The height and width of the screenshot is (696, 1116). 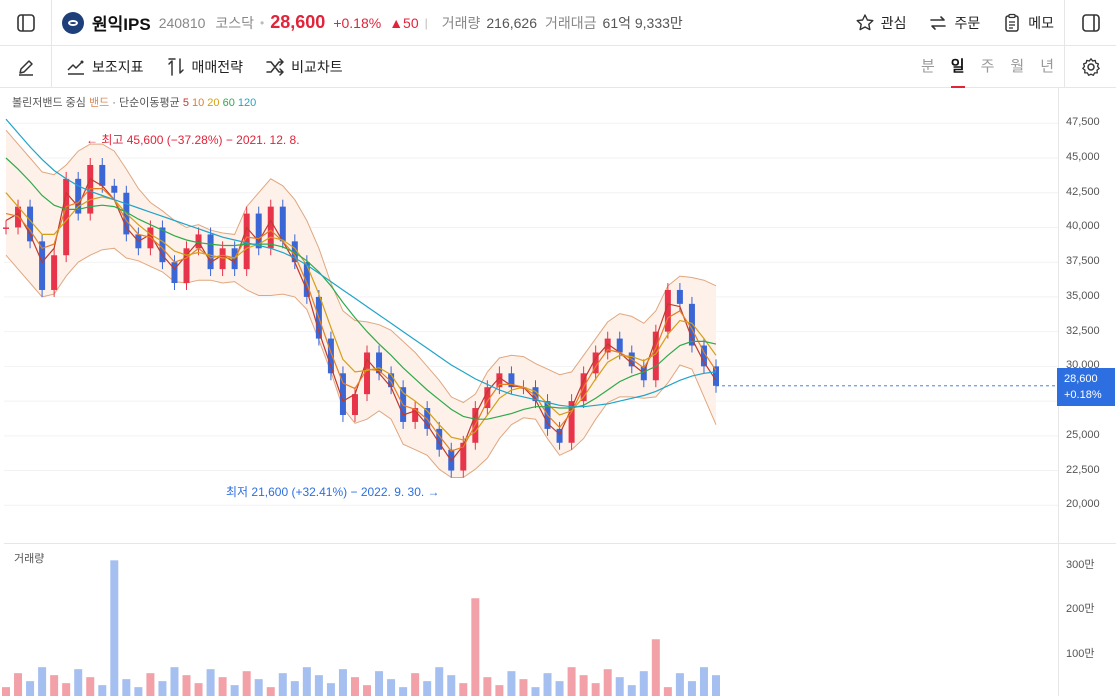 I want to click on memo-label: 메모, so click(x=1041, y=23).